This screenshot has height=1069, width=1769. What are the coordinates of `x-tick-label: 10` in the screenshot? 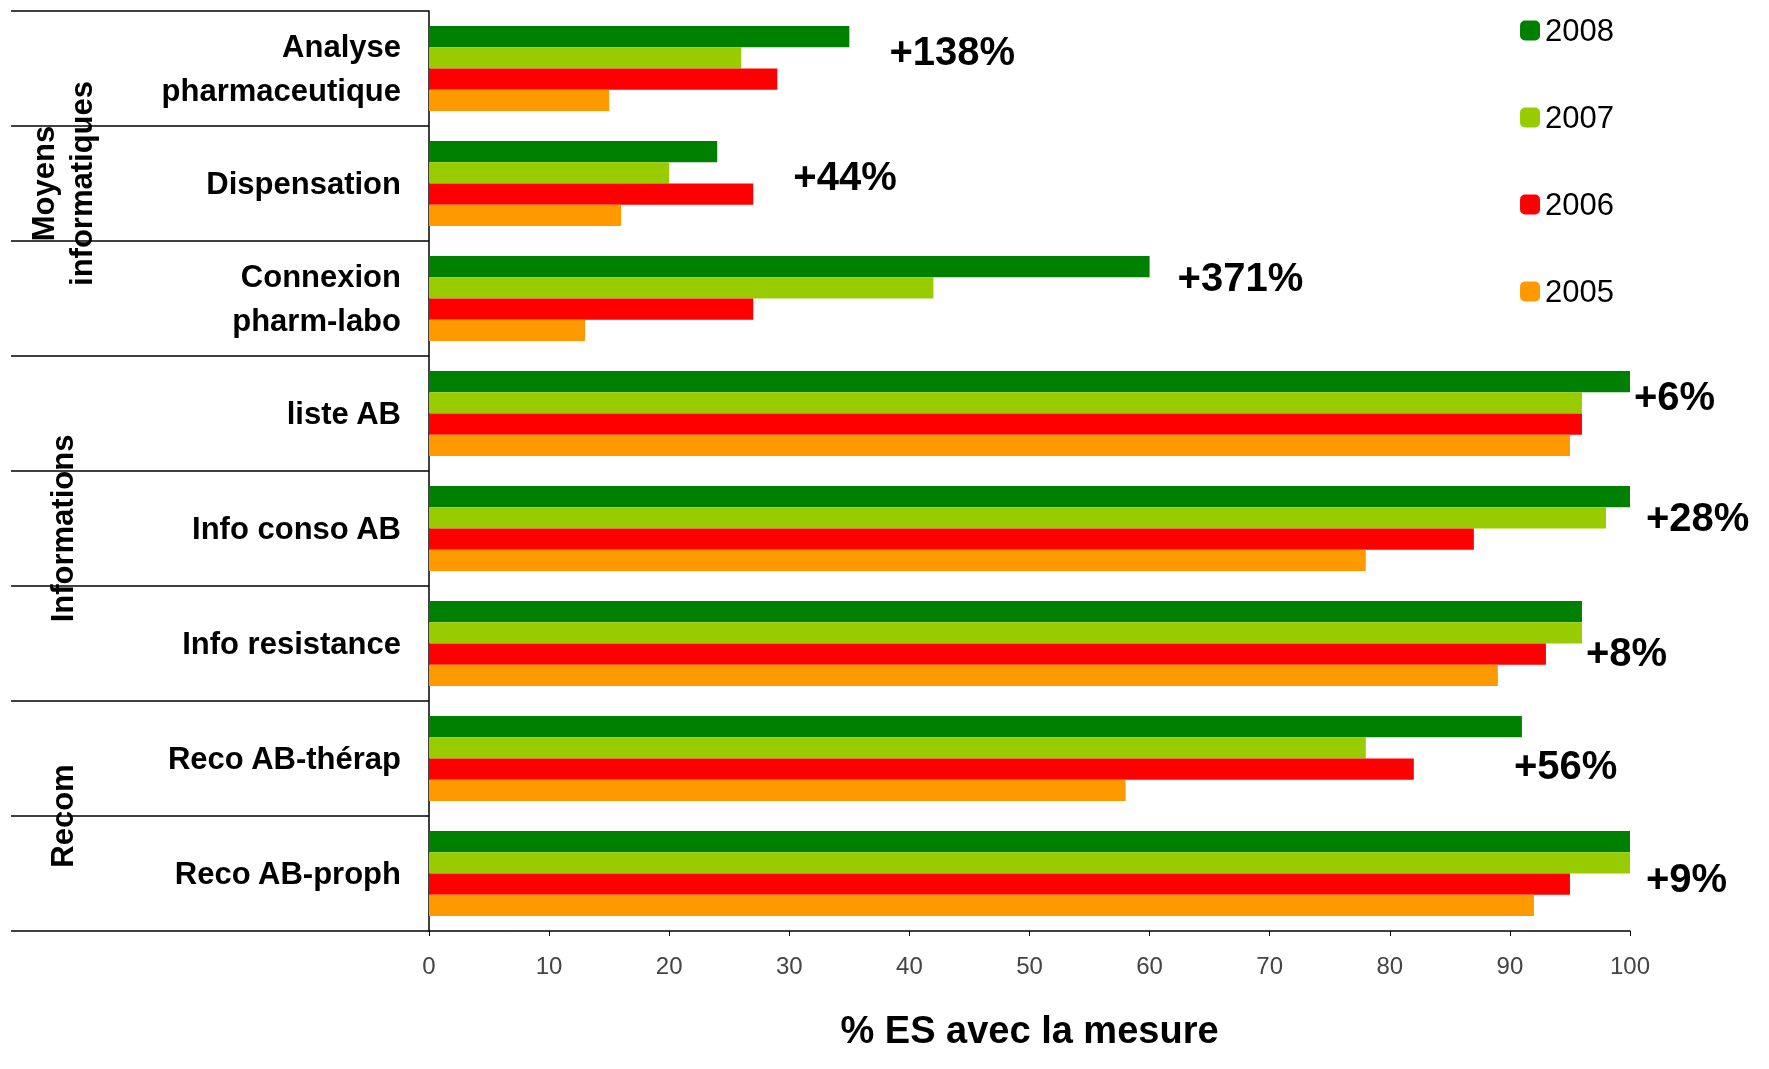 It's located at (549, 965).